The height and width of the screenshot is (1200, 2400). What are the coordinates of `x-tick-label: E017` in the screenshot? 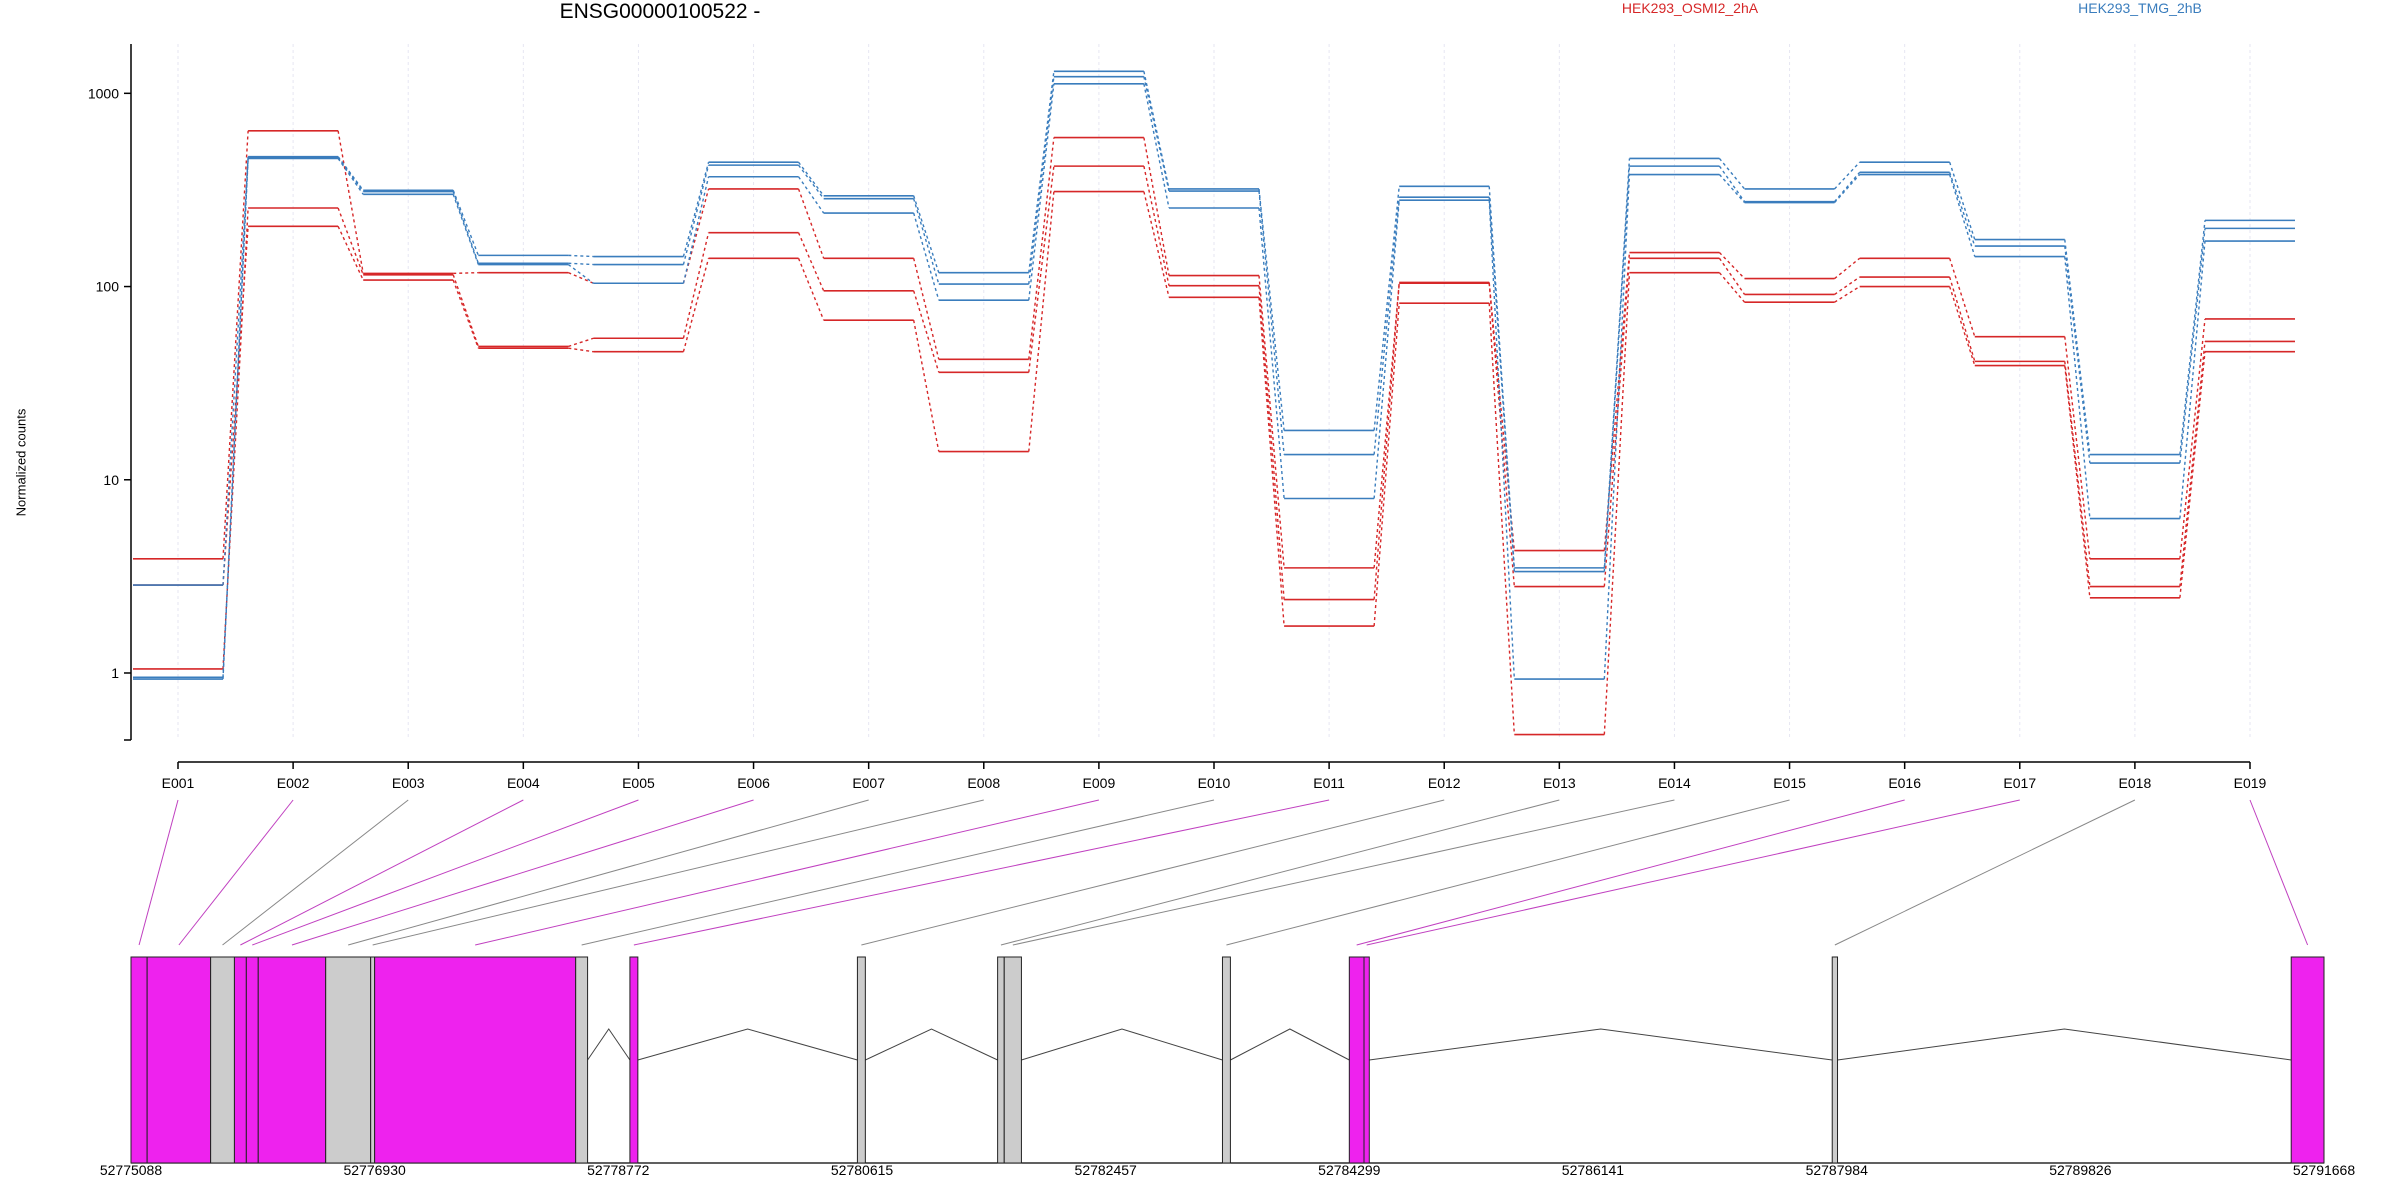 It's located at (2019, 783).